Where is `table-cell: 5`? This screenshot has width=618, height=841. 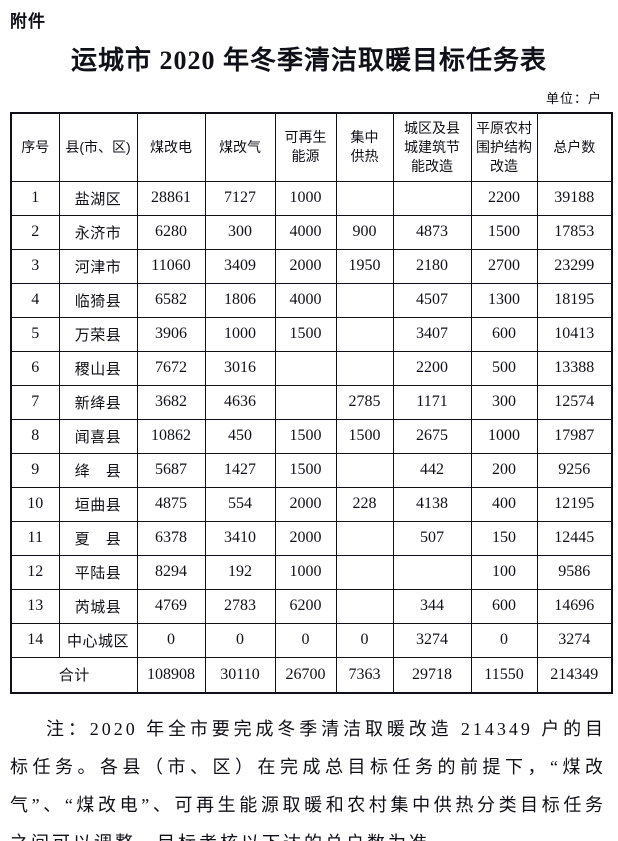
table-cell: 5 is located at coordinates (35, 334).